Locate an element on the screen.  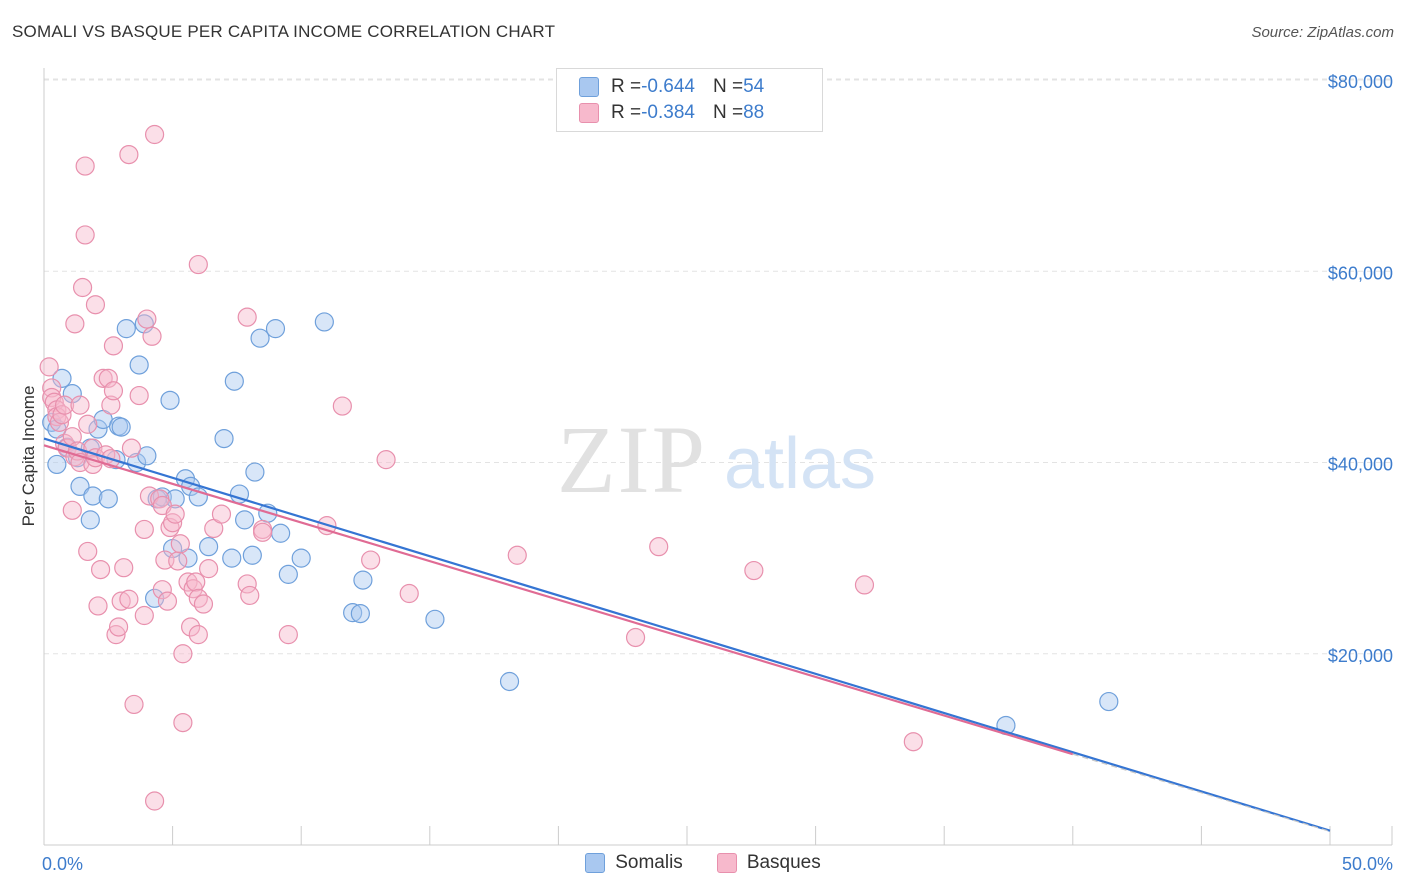
basques-legend-swatch is located at coordinates (726, 863).